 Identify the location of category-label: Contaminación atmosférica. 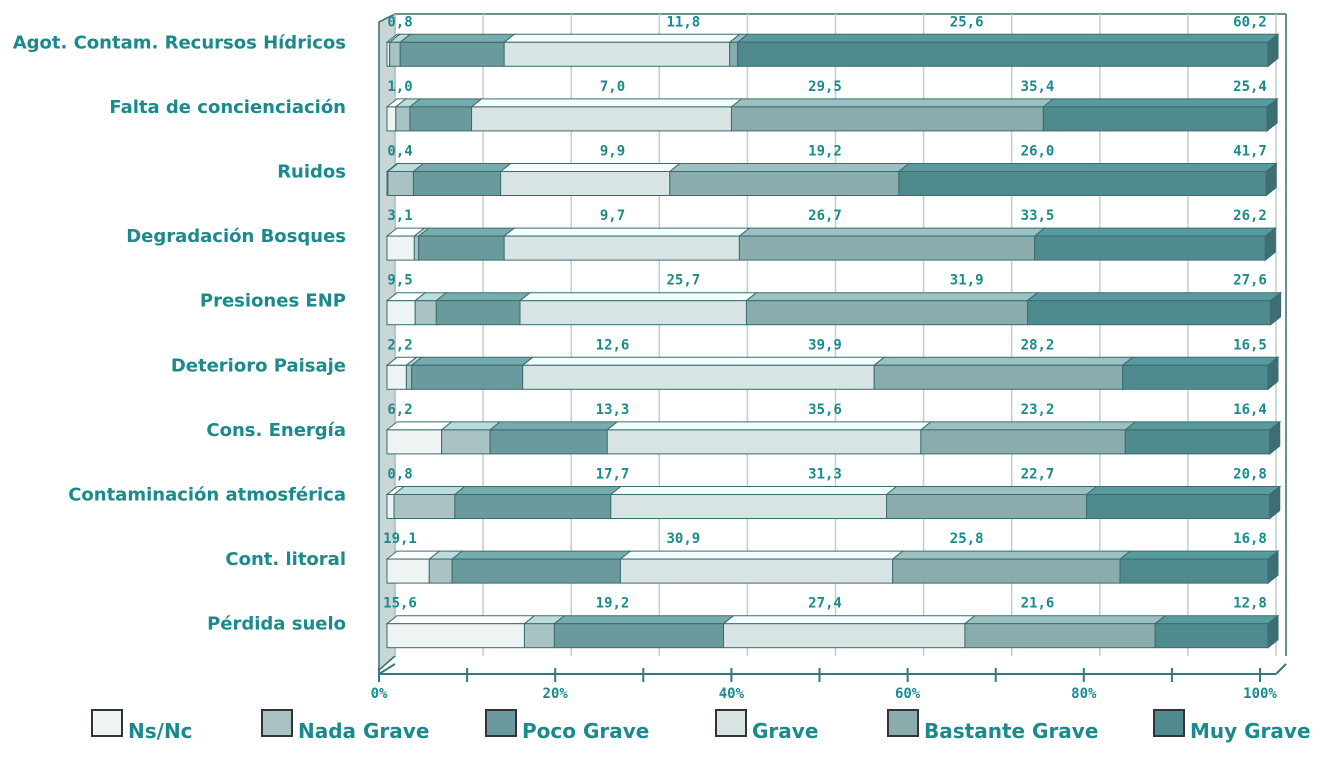
(207, 495).